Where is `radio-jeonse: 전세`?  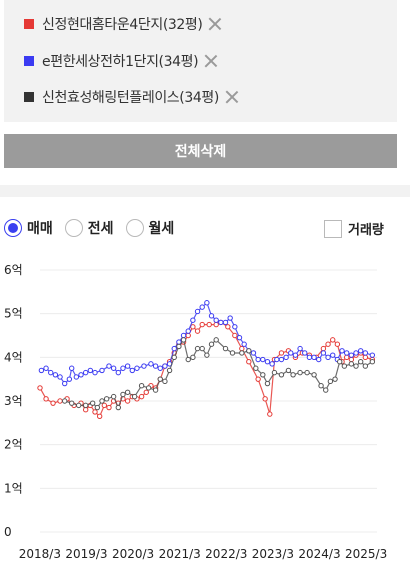 radio-jeonse: 전세 is located at coordinates (89, 228).